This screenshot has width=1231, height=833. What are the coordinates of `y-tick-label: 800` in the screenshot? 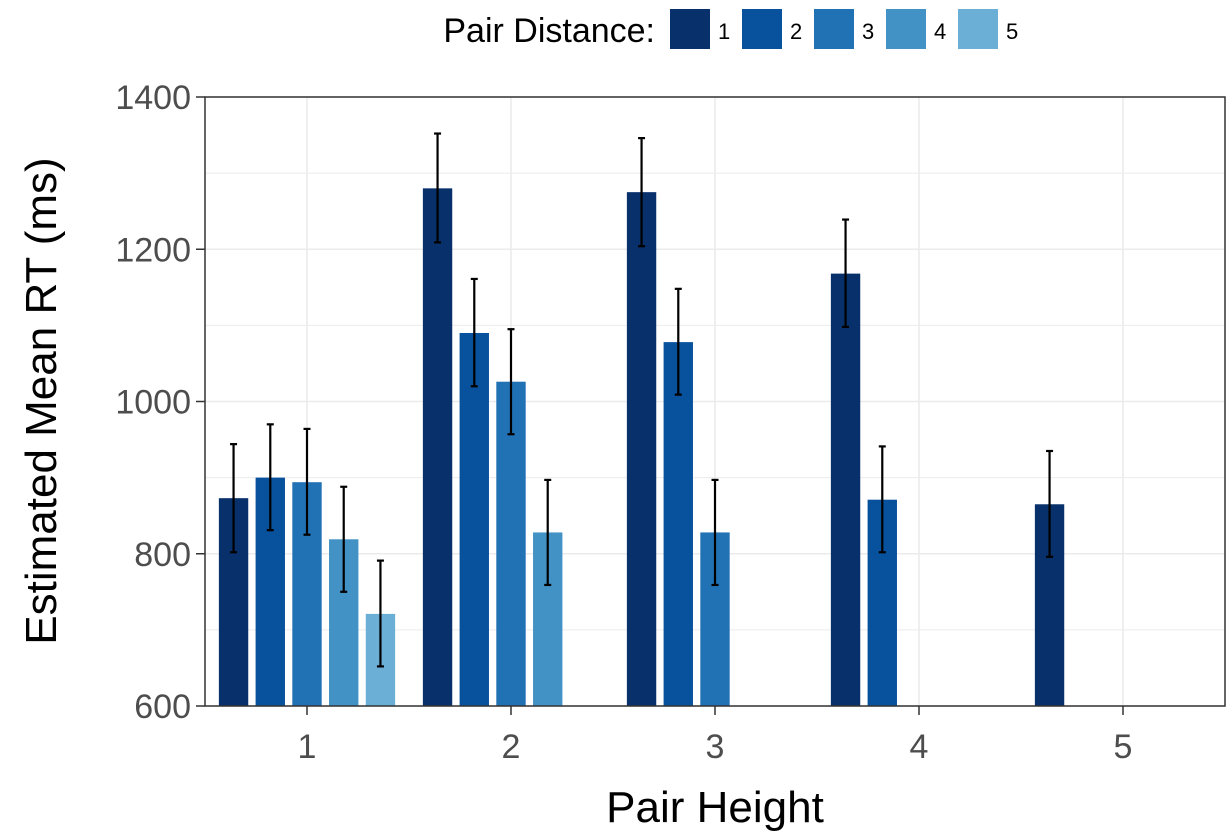 It's located at (162, 555).